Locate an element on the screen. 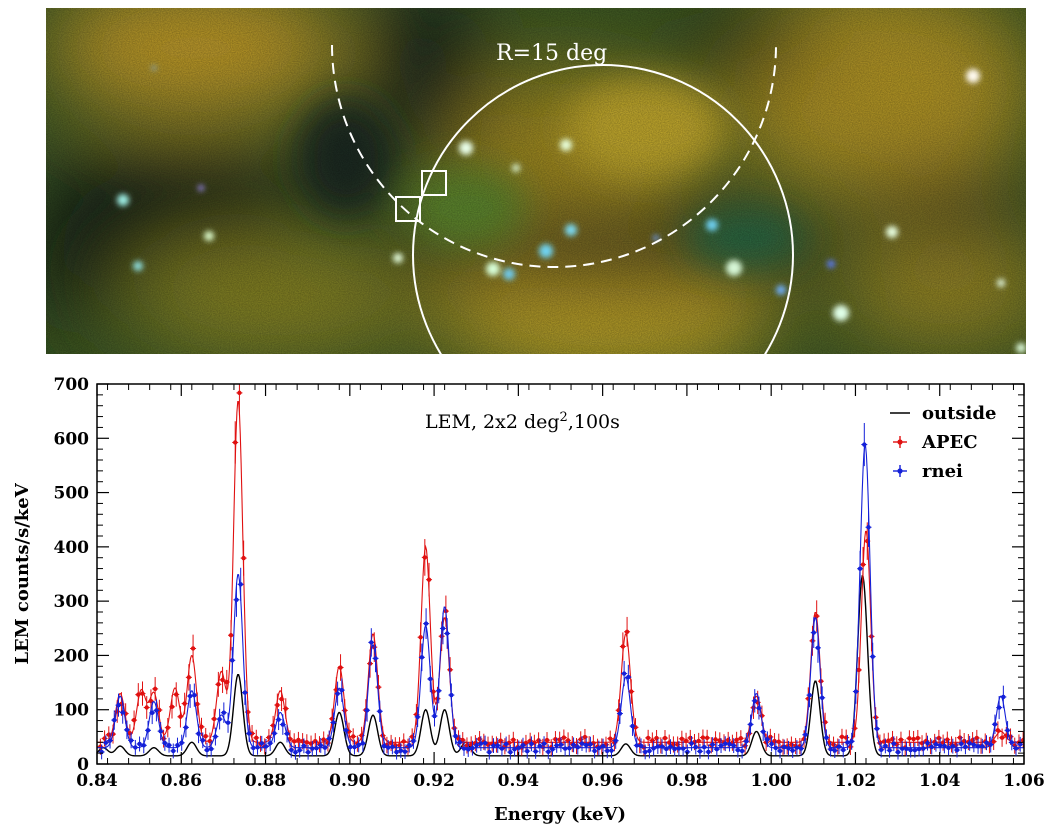  x-tick-label: 0.96 is located at coordinates (602, 781).